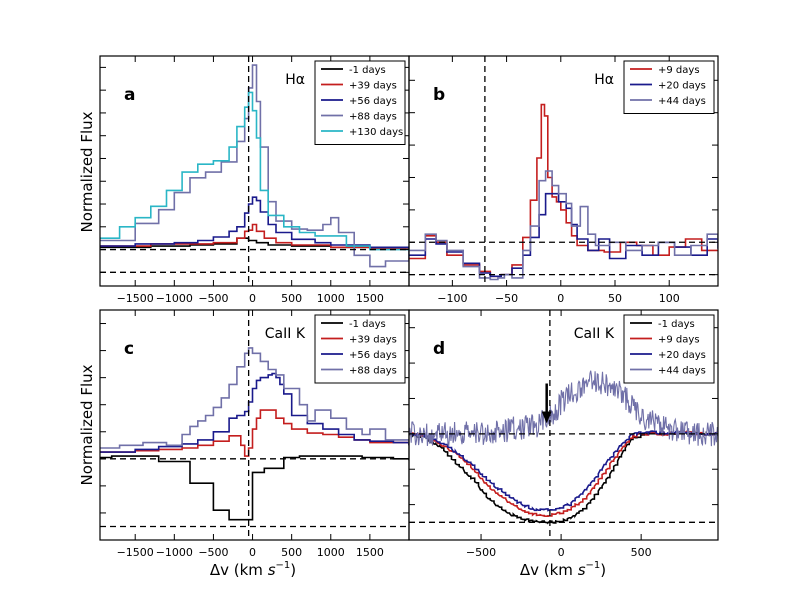 The height and width of the screenshot is (597, 796). I want to click on series-b-44-days, so click(563, 225).